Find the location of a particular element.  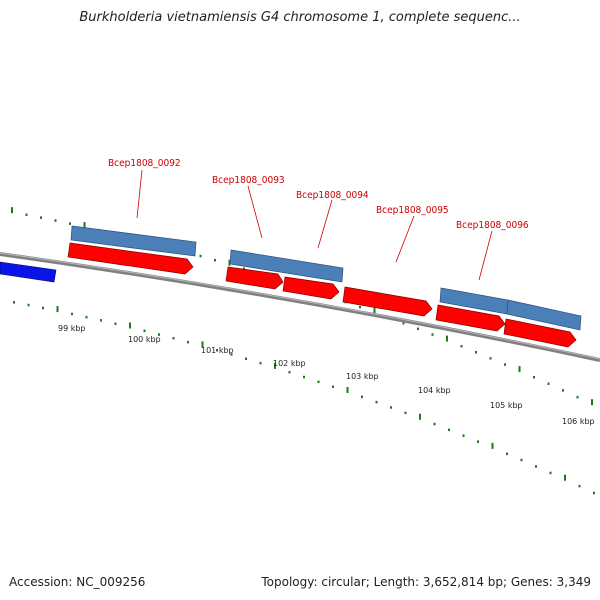

accession-text: Accession: NC_009256 is located at coordinates (77, 582).